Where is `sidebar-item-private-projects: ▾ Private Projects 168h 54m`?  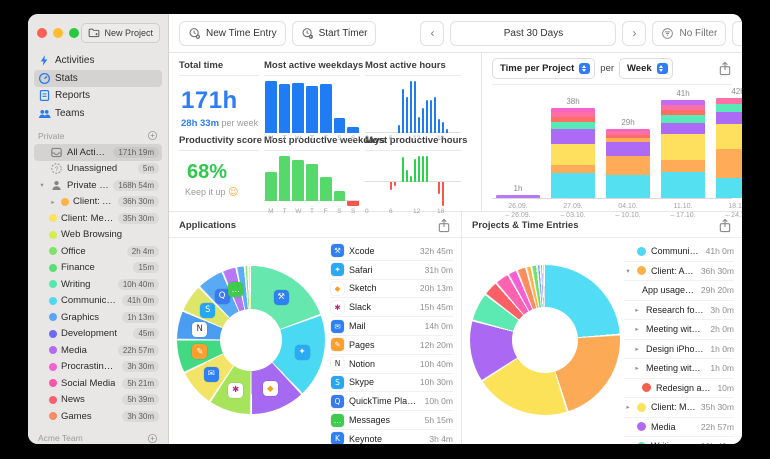 sidebar-item-private-projects: ▾ Private Projects 168h 54m is located at coordinates (98, 185).